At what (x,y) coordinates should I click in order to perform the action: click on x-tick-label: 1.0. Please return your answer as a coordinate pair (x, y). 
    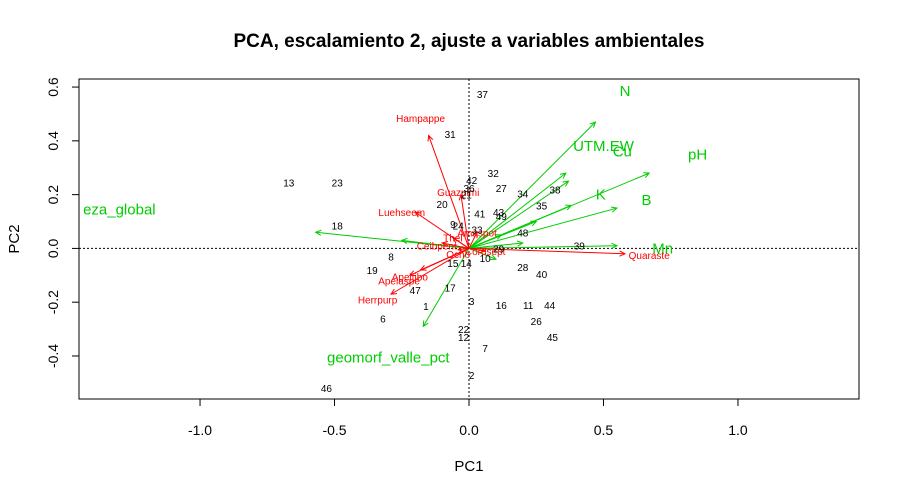
    Looking at the image, I should click on (738, 430).